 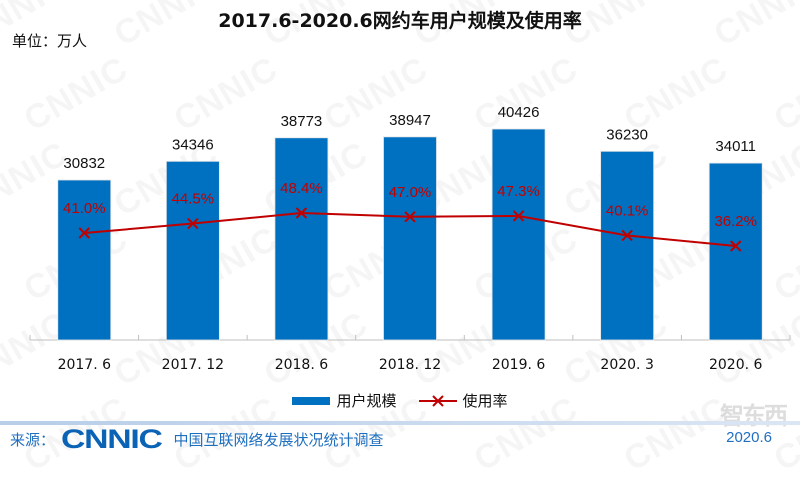 I want to click on footer-source: 来源： CNNIC 中国互联网络发展状况统计调查, so click(x=197, y=439).